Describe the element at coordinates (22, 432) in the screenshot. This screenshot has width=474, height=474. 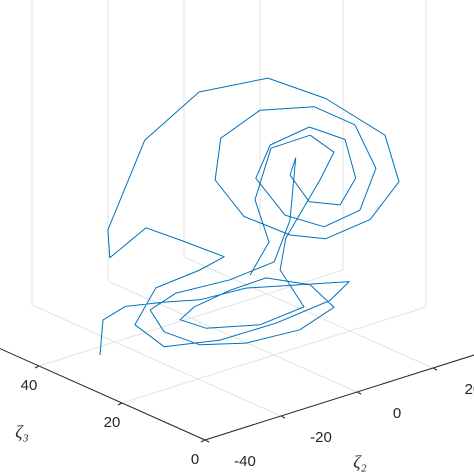
I see `y-axis-title: ζ₃` at that location.